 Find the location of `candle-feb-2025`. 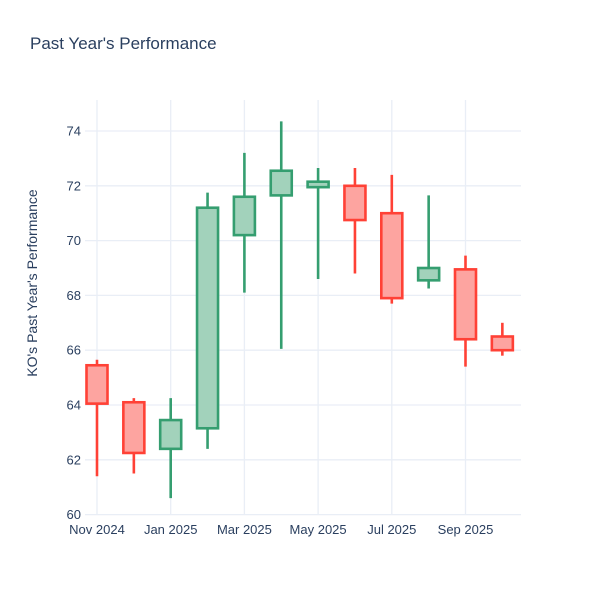

candle-feb-2025 is located at coordinates (207, 320).